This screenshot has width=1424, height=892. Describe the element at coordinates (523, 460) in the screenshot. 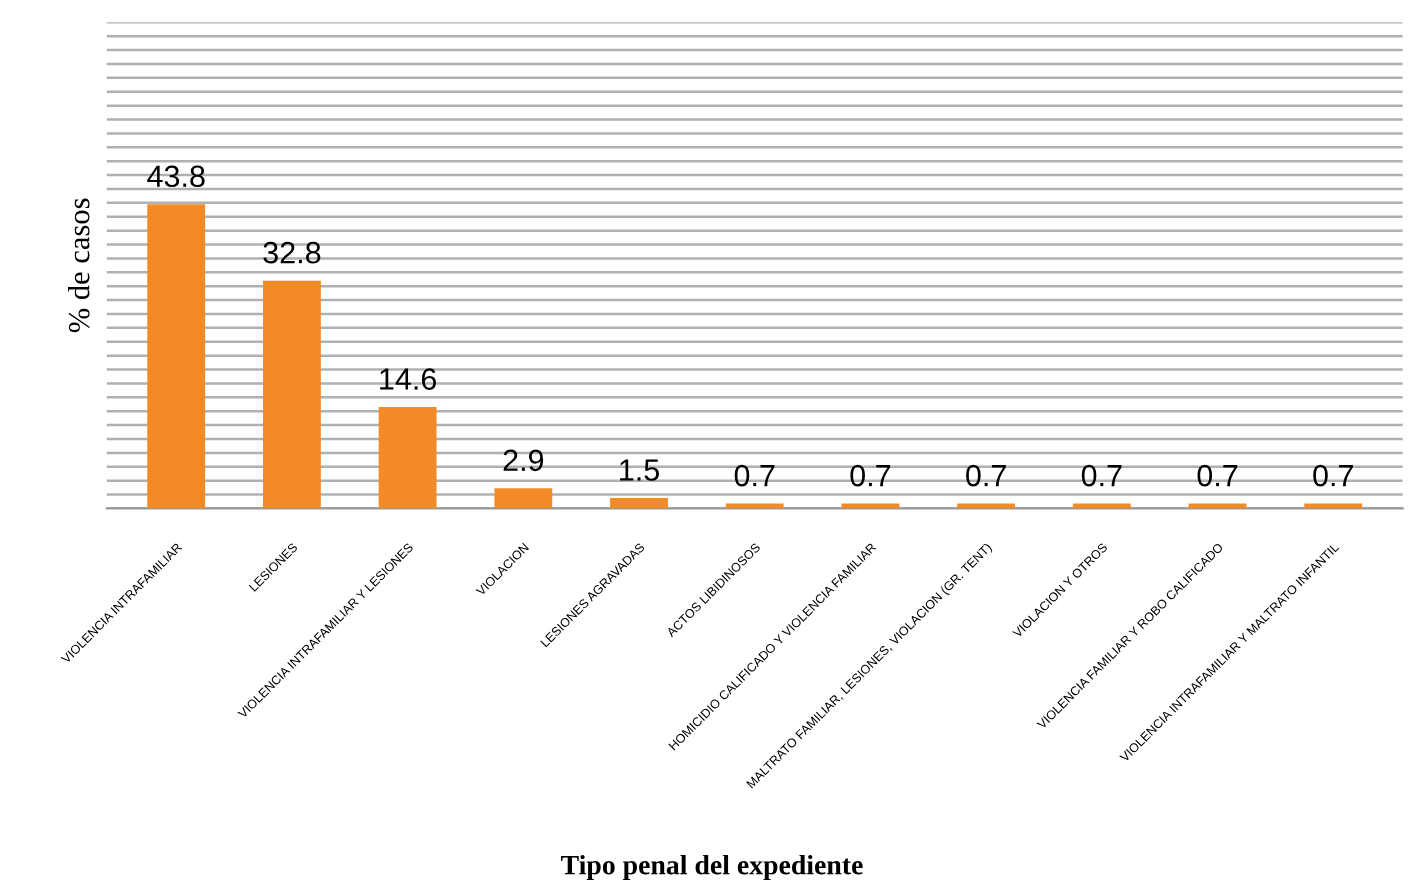

I see `data-label: 2.9` at that location.